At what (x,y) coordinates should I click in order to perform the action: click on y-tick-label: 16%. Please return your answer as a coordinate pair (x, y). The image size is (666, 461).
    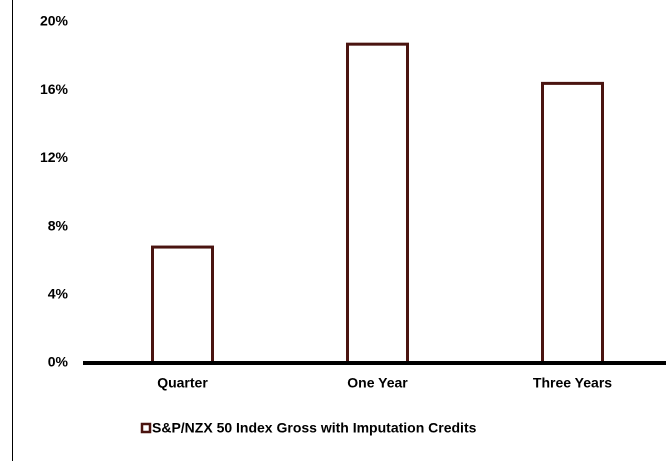
    Looking at the image, I should click on (54, 89).